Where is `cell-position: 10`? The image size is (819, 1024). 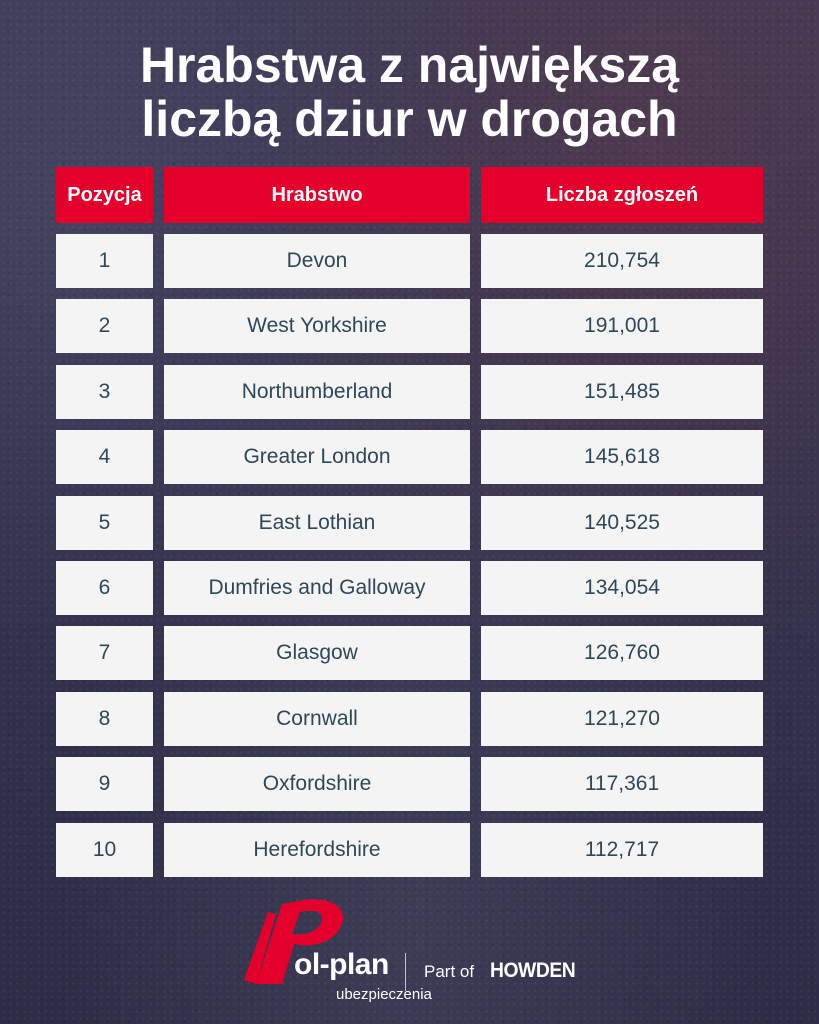 cell-position: 10 is located at coordinates (104, 850).